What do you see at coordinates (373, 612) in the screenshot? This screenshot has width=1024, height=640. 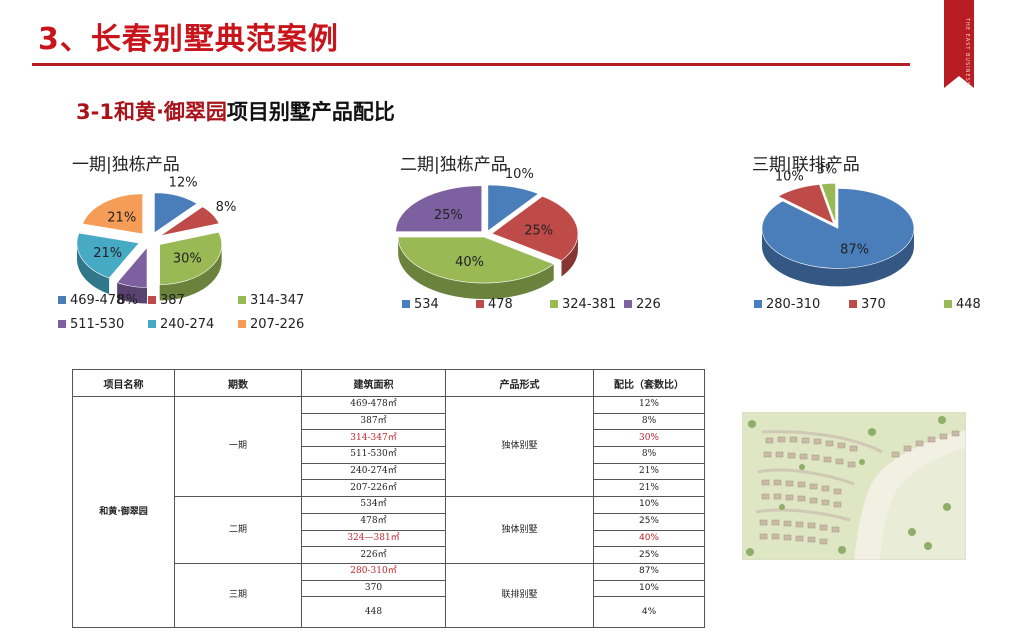 I see `area-cell: 448` at bounding box center [373, 612].